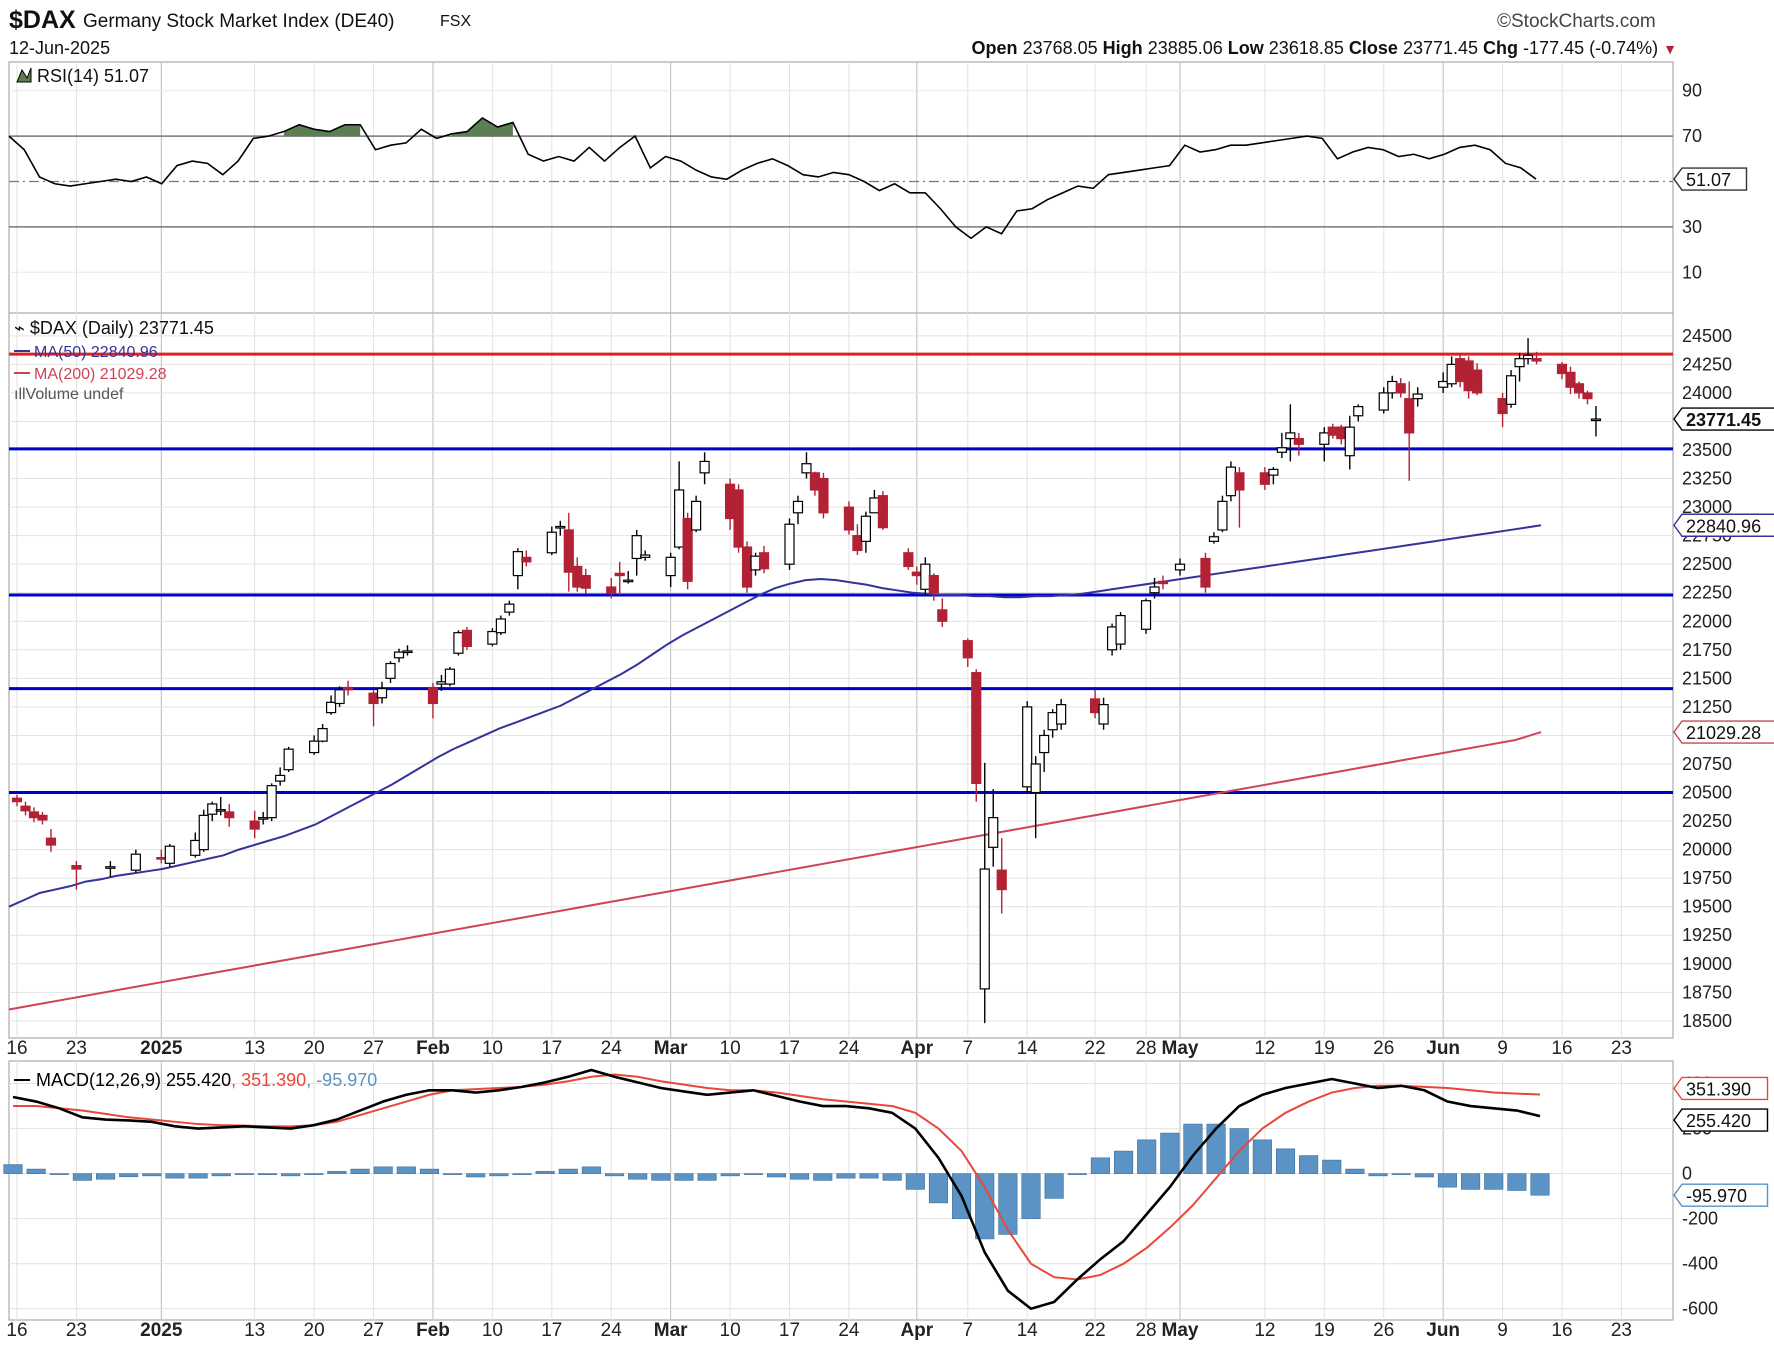  I want to click on x-tick-label: 16, so click(16, 1048).